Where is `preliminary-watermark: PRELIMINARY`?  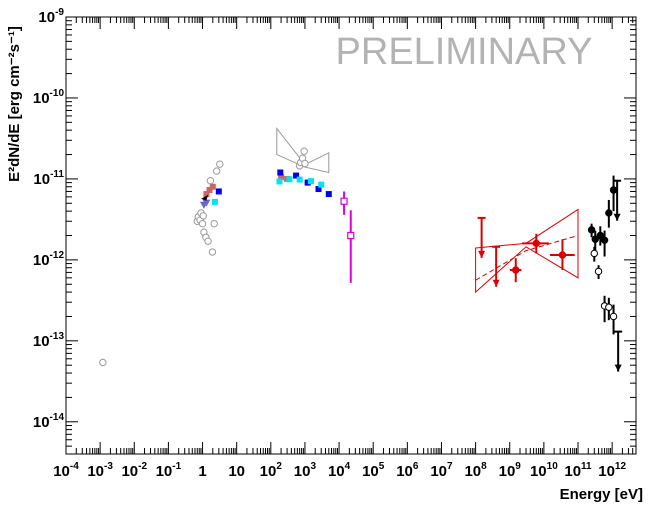 preliminary-watermark: PRELIMINARY is located at coordinates (464, 52).